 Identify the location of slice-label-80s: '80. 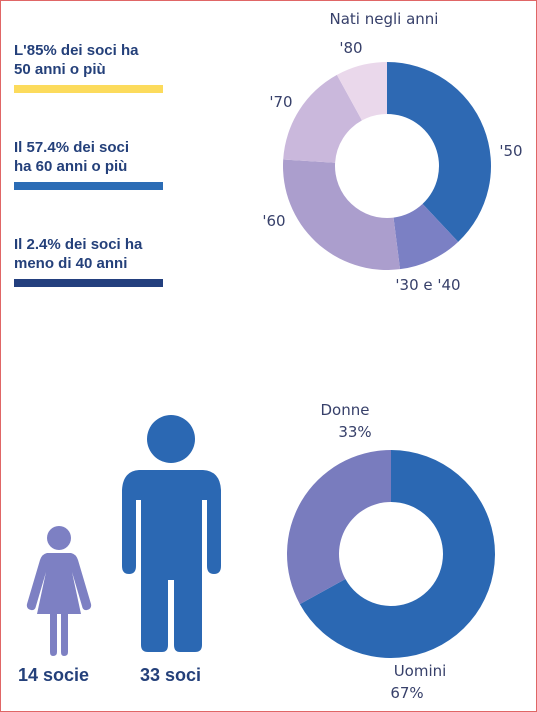
(350, 48).